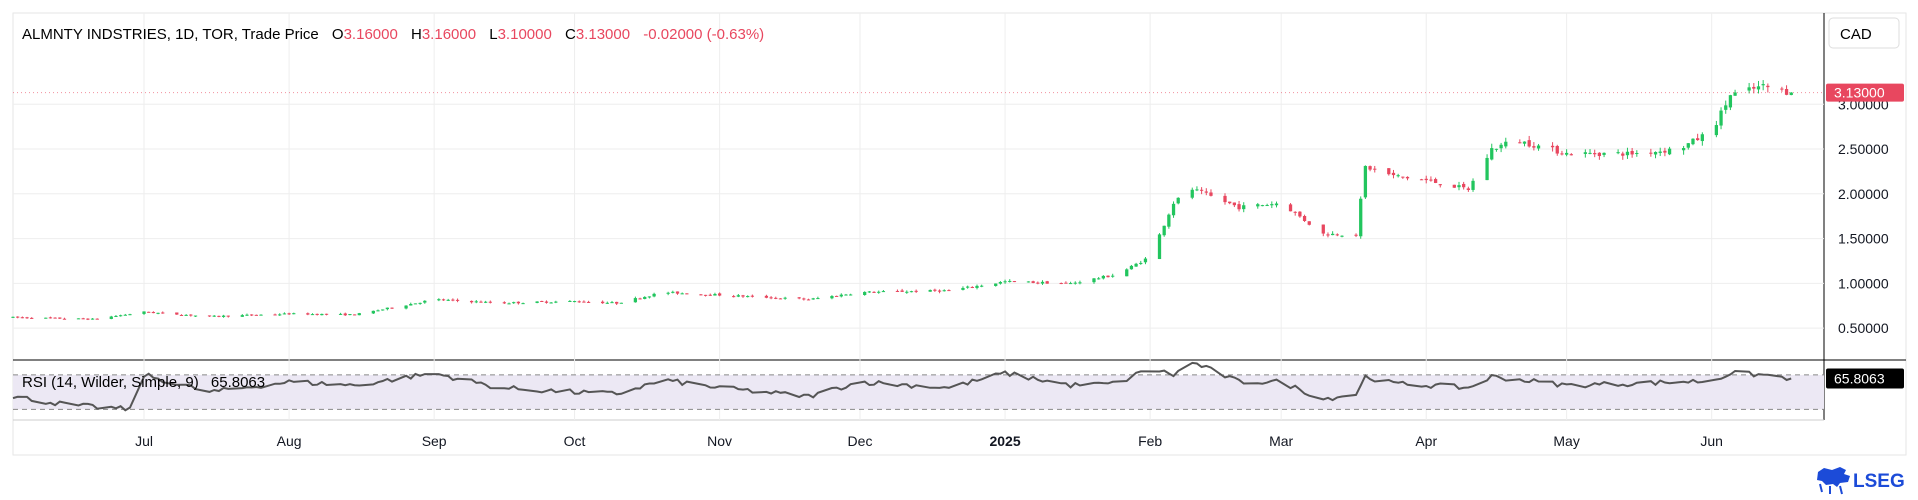 The image size is (1918, 500). I want to click on rsi-value-badge-text: 65.8063, so click(1859, 379).